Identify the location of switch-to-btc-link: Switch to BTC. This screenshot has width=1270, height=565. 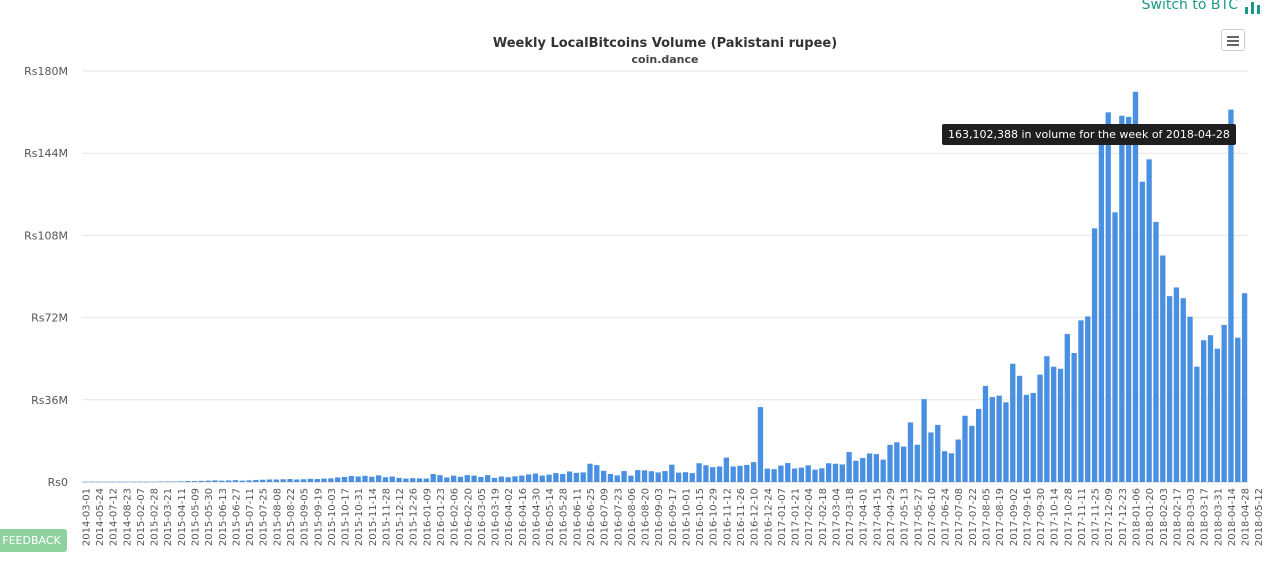
(1189, 6).